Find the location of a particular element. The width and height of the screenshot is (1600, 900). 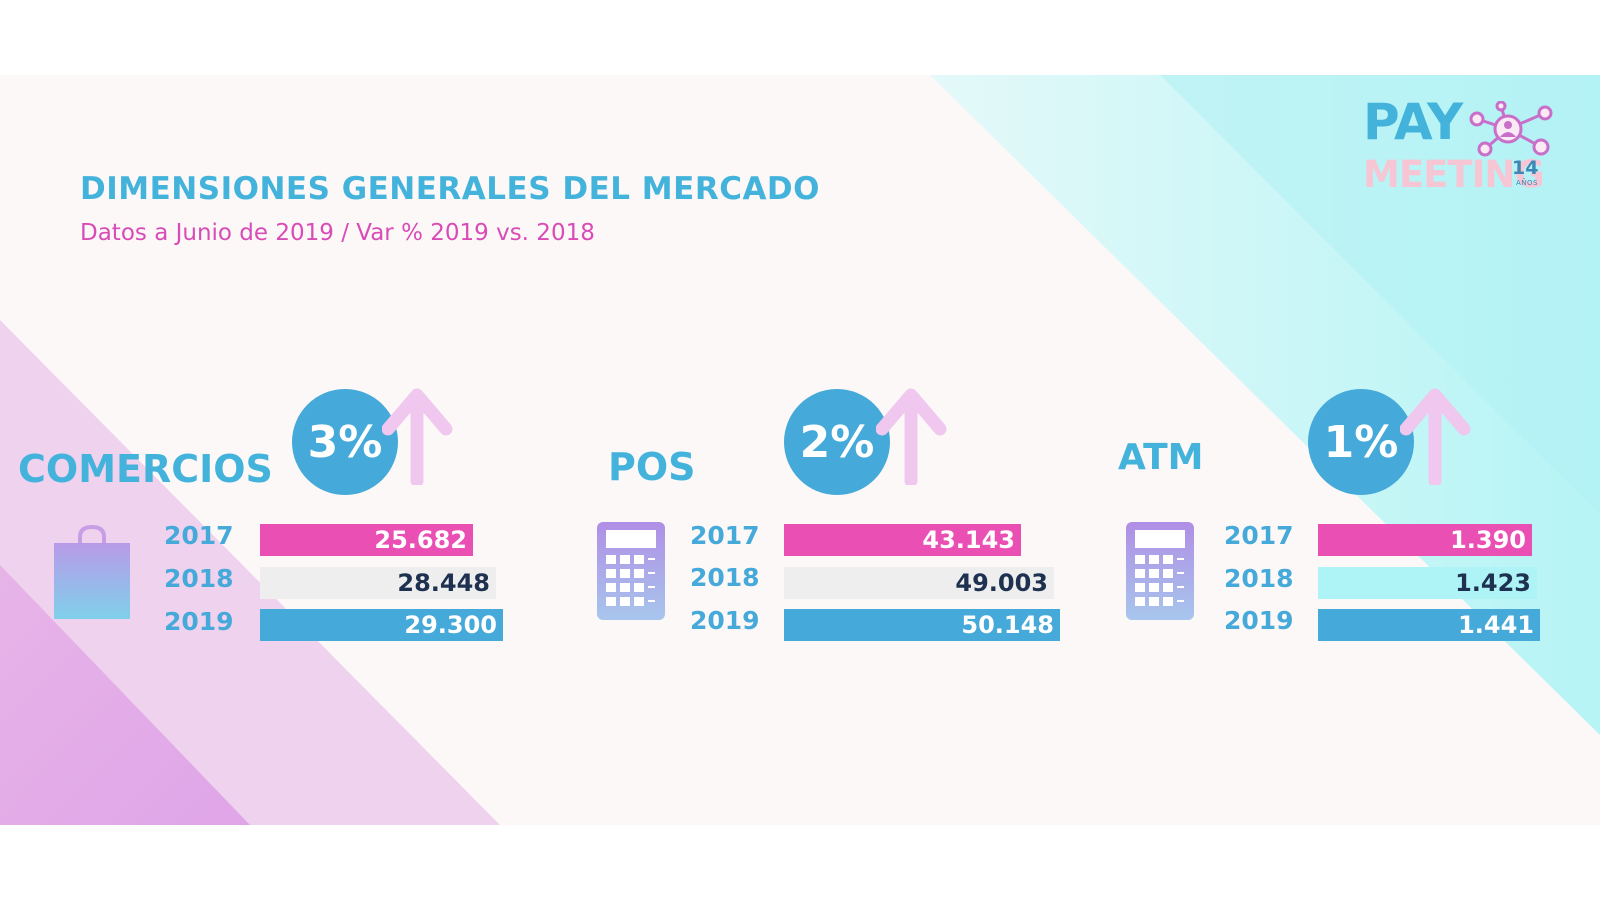

bar-value-label: 1.423 is located at coordinates (1493, 583).